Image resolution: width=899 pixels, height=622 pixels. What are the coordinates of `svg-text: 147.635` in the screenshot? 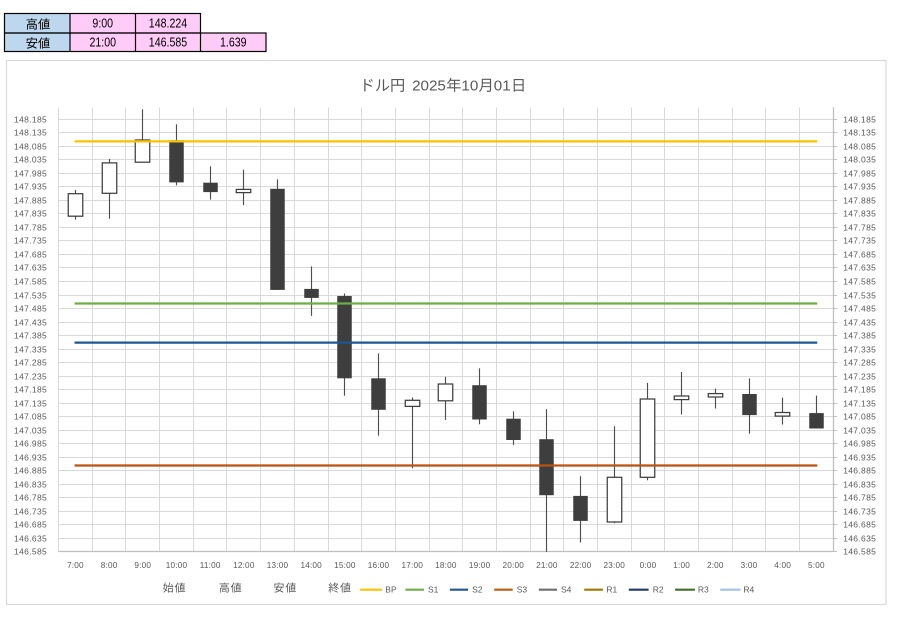 It's located at (30, 267).